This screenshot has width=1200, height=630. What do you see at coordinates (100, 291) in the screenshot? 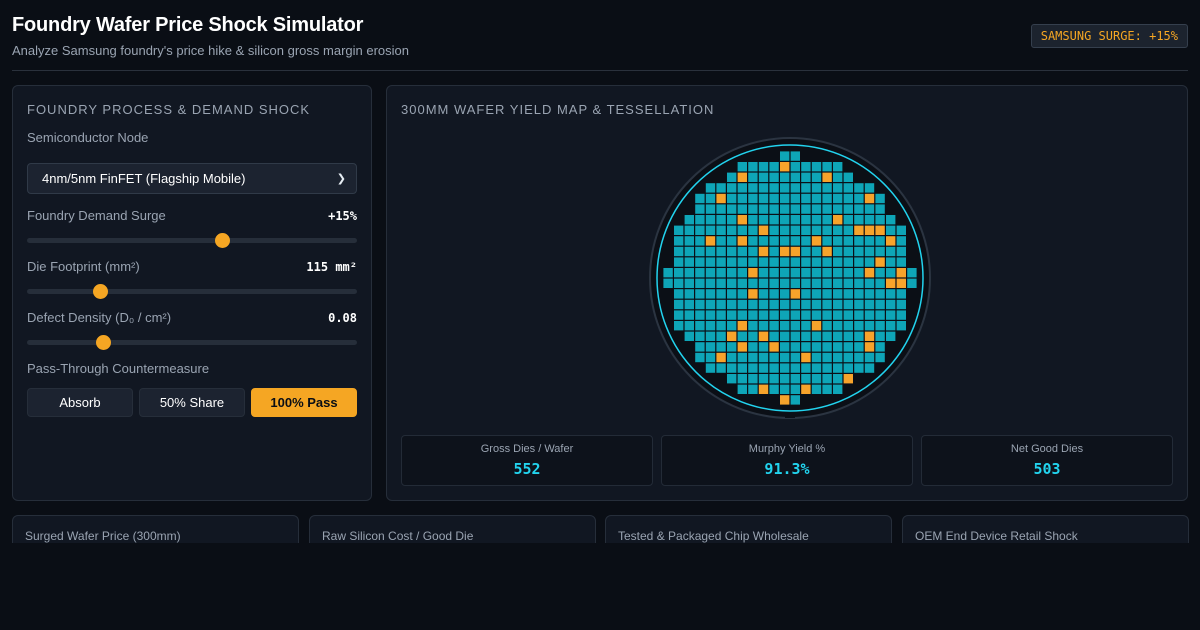
I see `die-slider-thumb` at bounding box center [100, 291].